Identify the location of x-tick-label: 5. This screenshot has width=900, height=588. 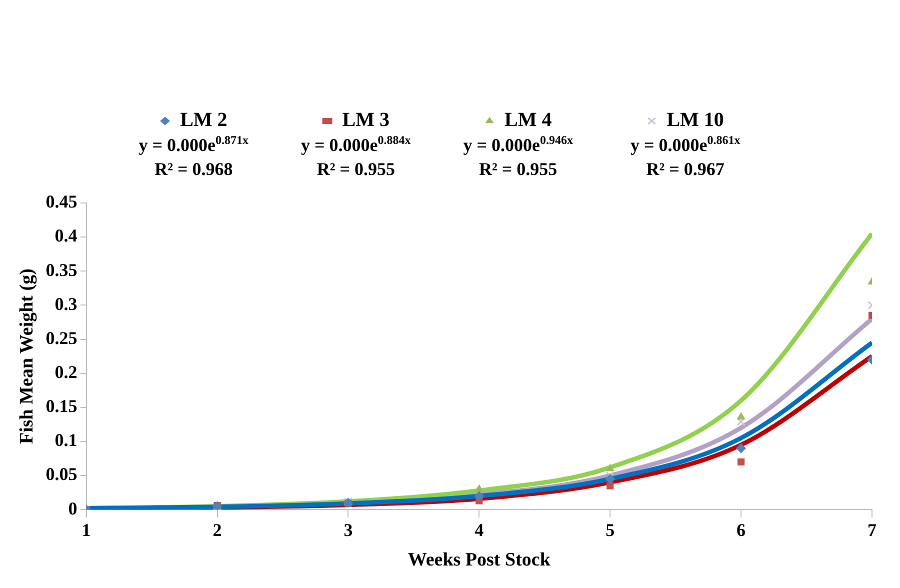
(610, 530).